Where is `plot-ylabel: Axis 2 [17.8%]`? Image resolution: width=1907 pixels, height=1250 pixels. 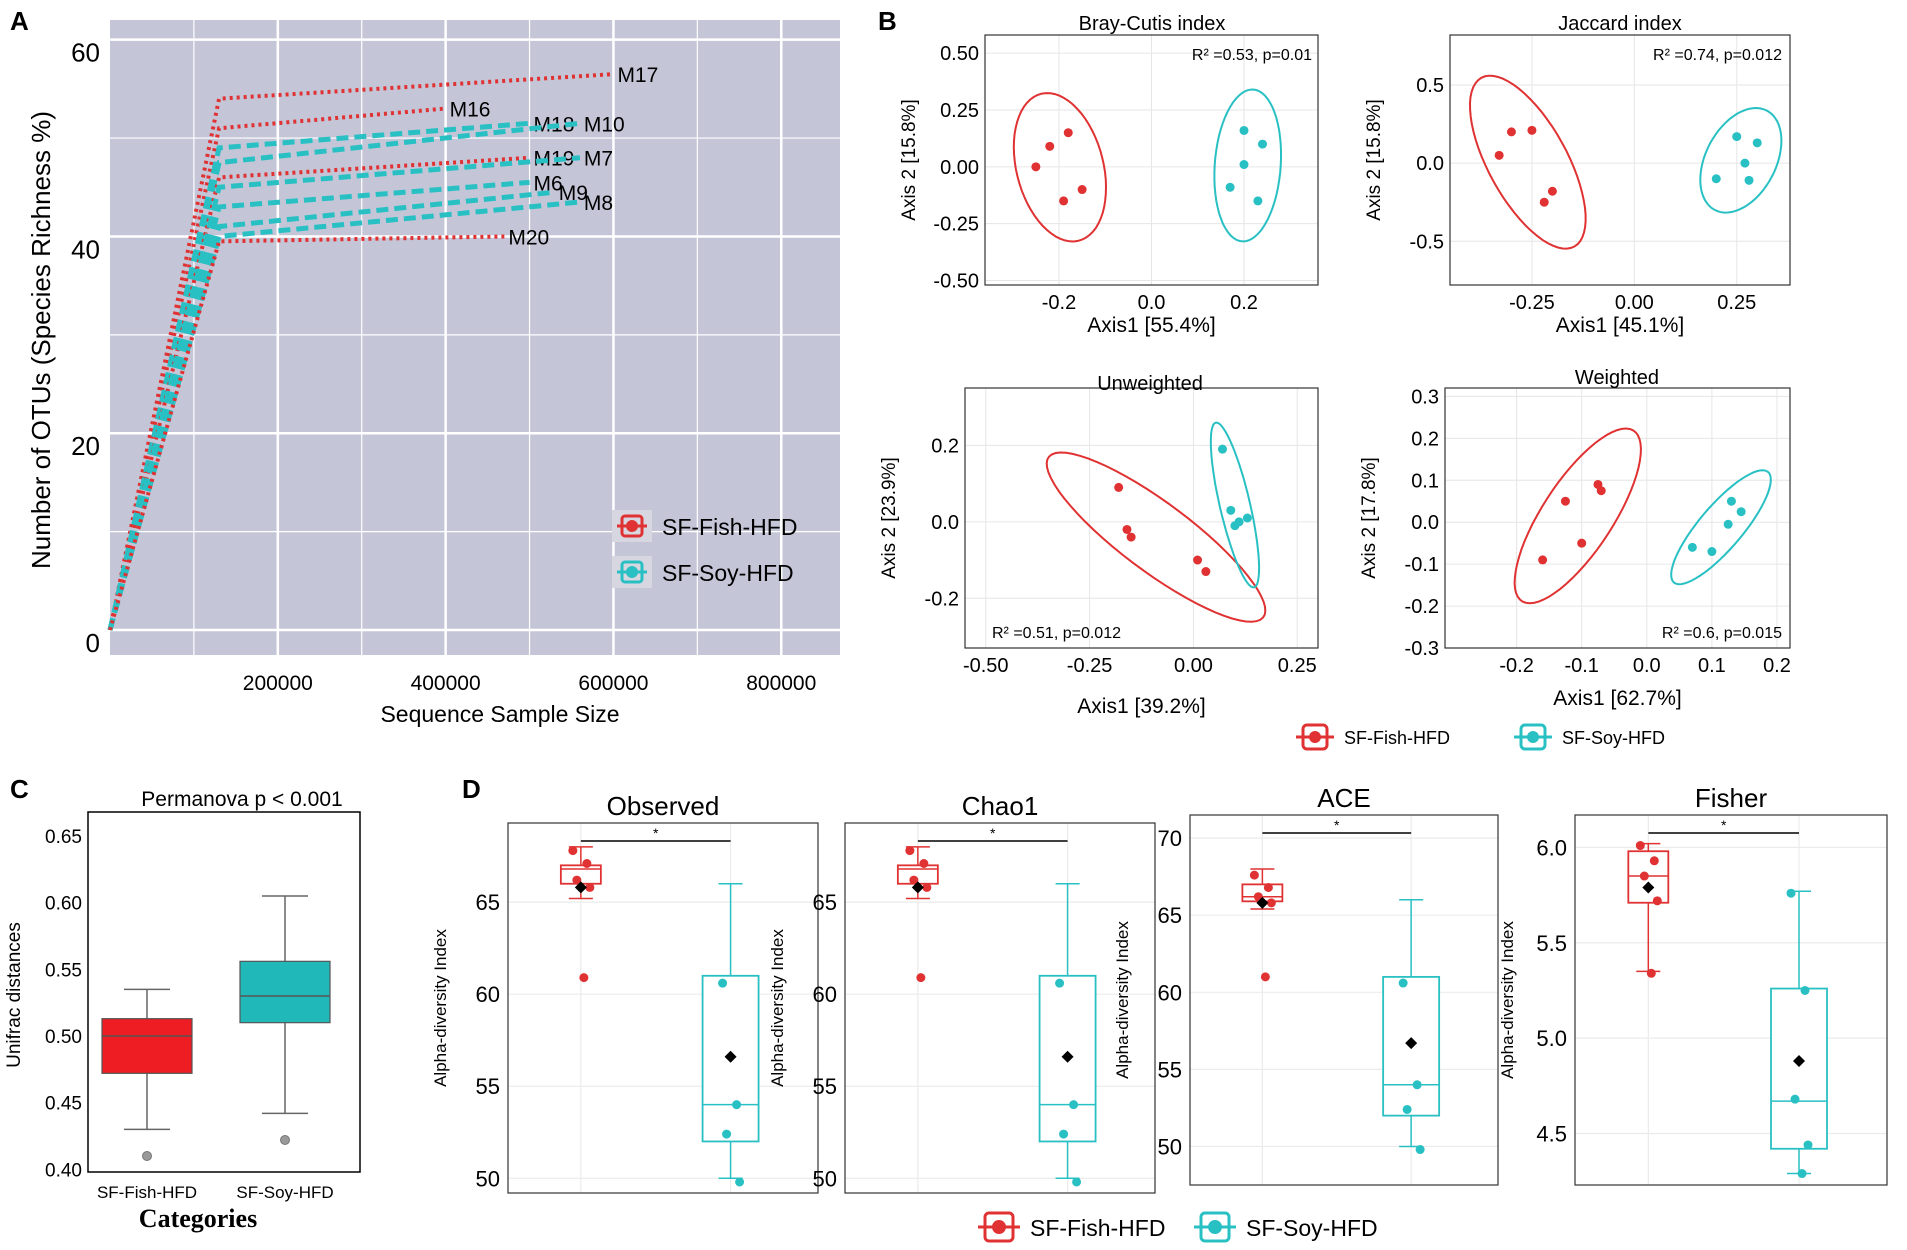
plot-ylabel: Axis 2 [17.8%] is located at coordinates (1369, 517).